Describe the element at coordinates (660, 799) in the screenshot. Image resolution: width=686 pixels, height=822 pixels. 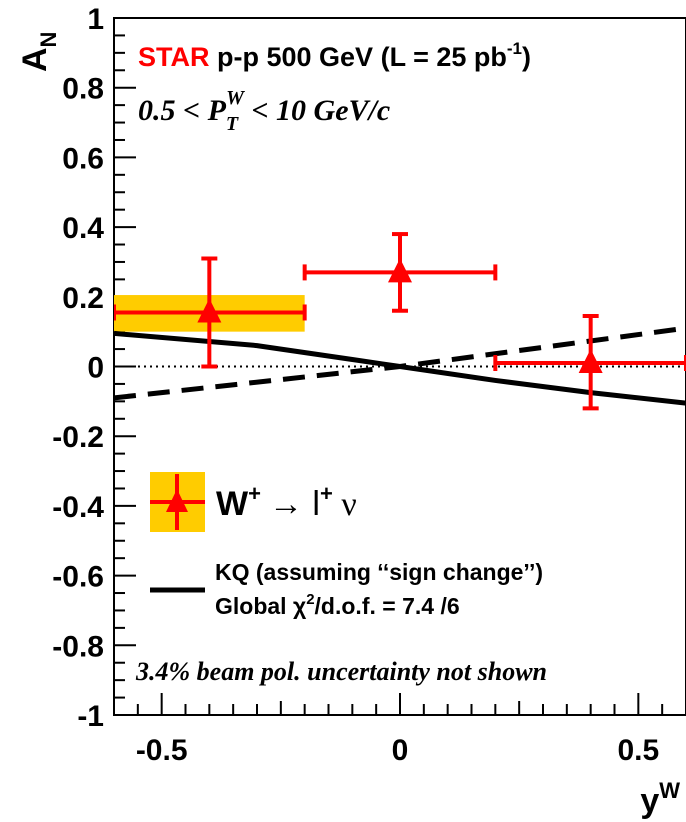
I see `x-axis-title: yW` at that location.